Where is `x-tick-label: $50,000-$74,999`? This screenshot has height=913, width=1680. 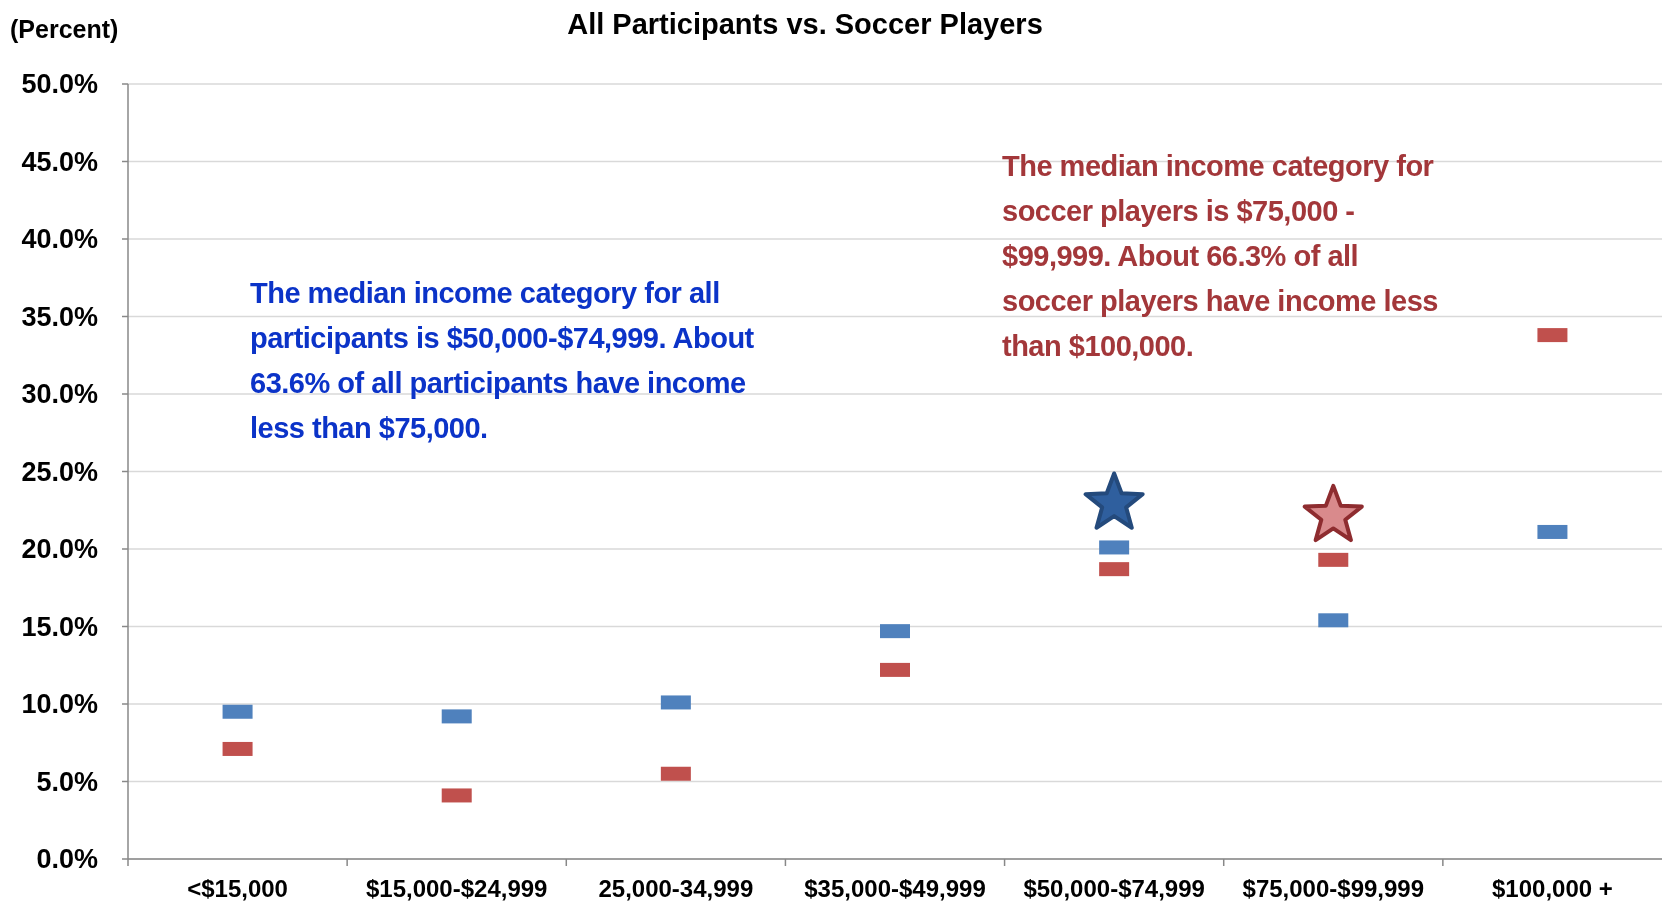 x-tick-label: $50,000-$74,999 is located at coordinates (1114, 888).